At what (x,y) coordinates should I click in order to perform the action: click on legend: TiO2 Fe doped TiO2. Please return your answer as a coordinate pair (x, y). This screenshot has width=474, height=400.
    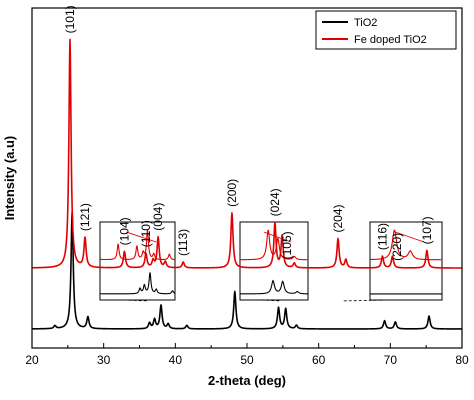
    Looking at the image, I should click on (386, 30).